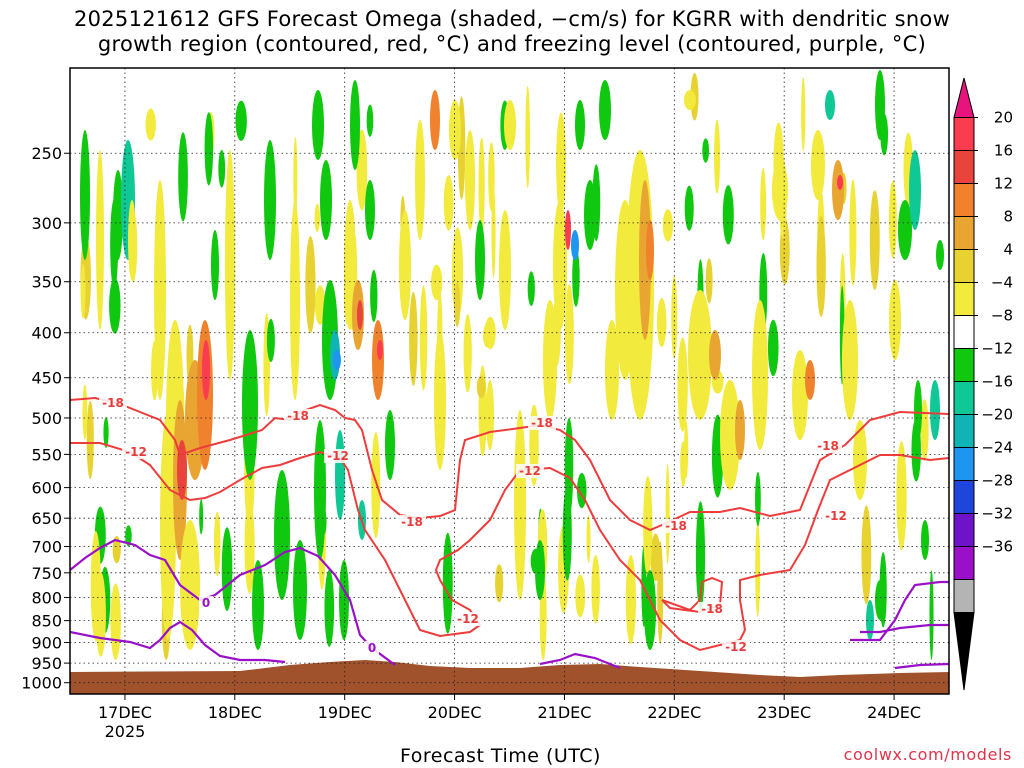  What do you see at coordinates (997, 547) in the screenshot?
I see `colorbar-label: −36` at bounding box center [997, 547].